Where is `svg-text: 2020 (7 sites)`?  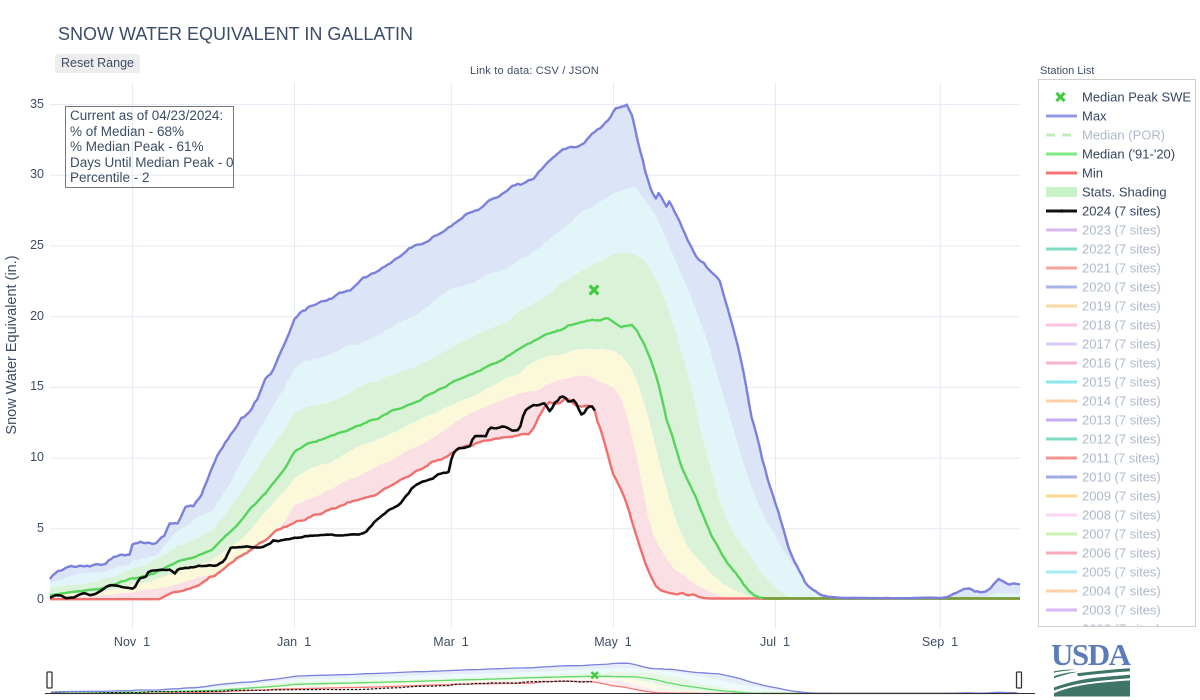 svg-text: 2020 (7 sites) is located at coordinates (1121, 287).